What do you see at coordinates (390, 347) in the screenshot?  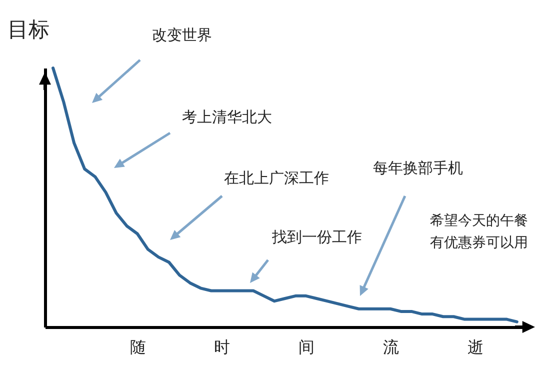 I see `x-tick-label: 流` at bounding box center [390, 347].